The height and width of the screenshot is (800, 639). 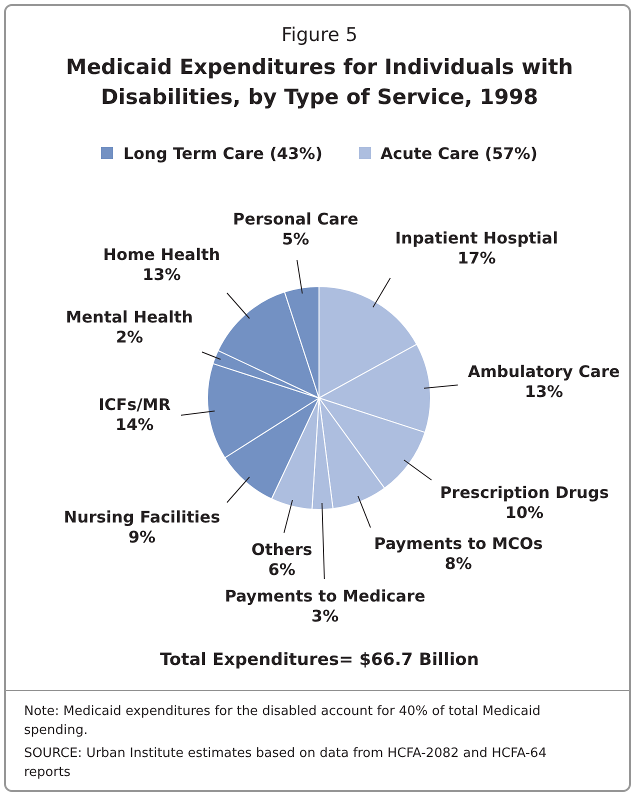 What do you see at coordinates (544, 372) in the screenshot?
I see `slice-label: Ambulatory Care` at bounding box center [544, 372].